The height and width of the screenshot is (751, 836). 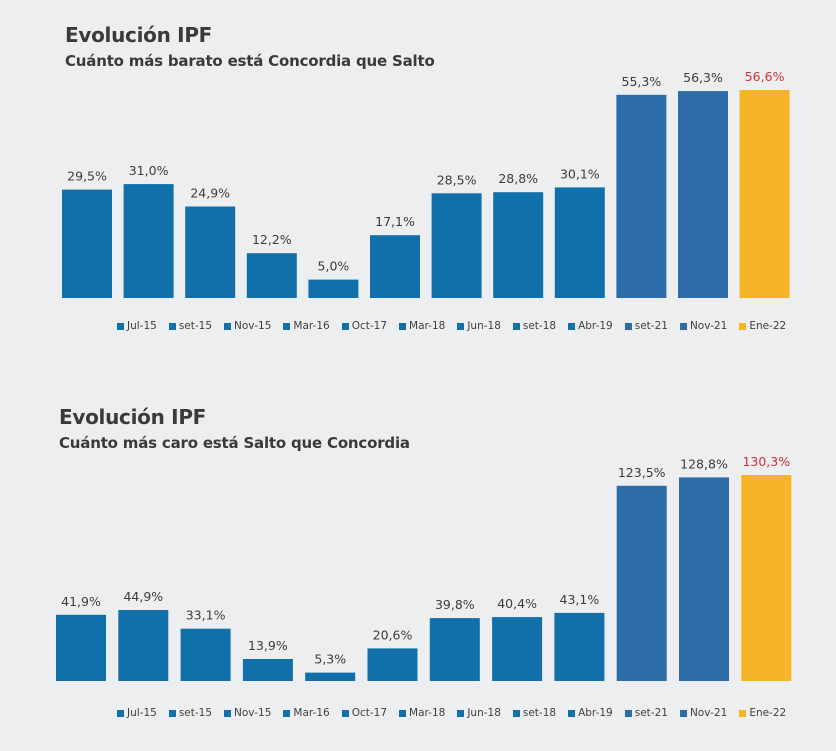 I want to click on legend-label: Nov-21, so click(x=708, y=713).